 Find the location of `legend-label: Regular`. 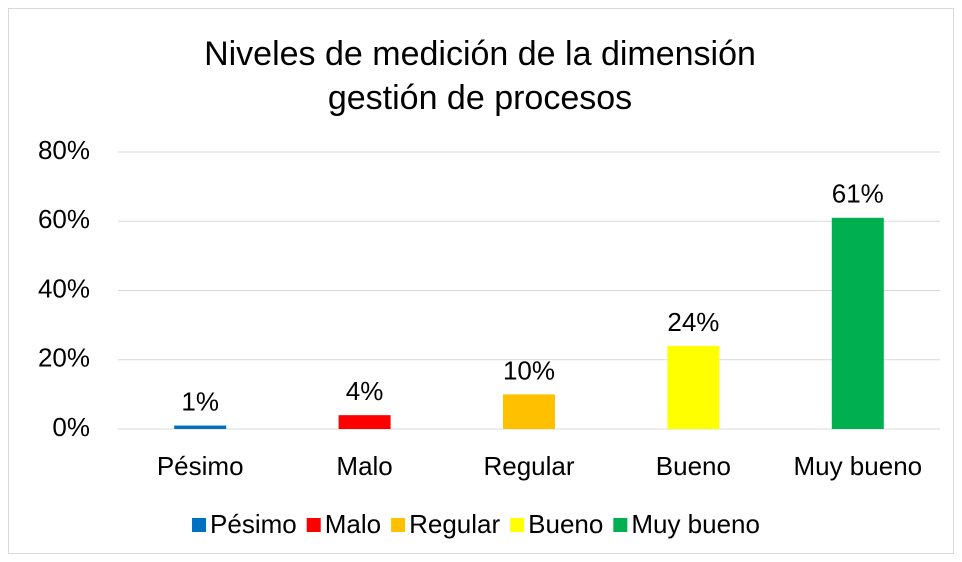

legend-label: Regular is located at coordinates (454, 524).